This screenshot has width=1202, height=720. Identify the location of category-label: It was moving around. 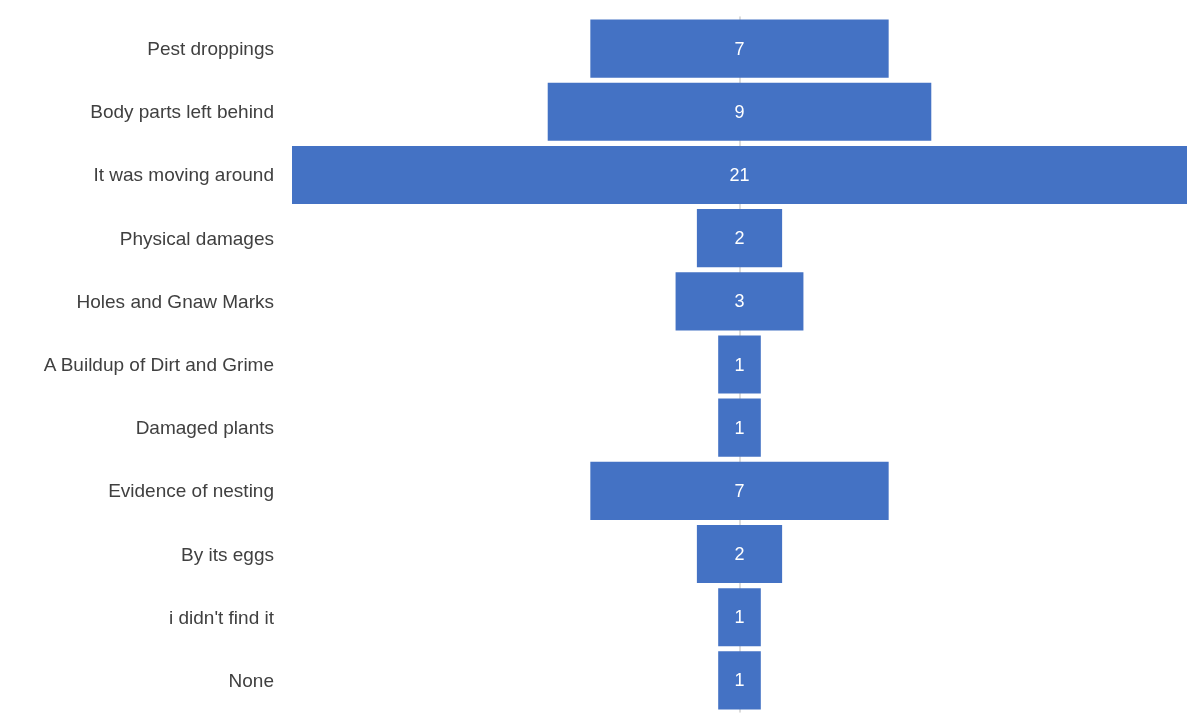
(183, 175).